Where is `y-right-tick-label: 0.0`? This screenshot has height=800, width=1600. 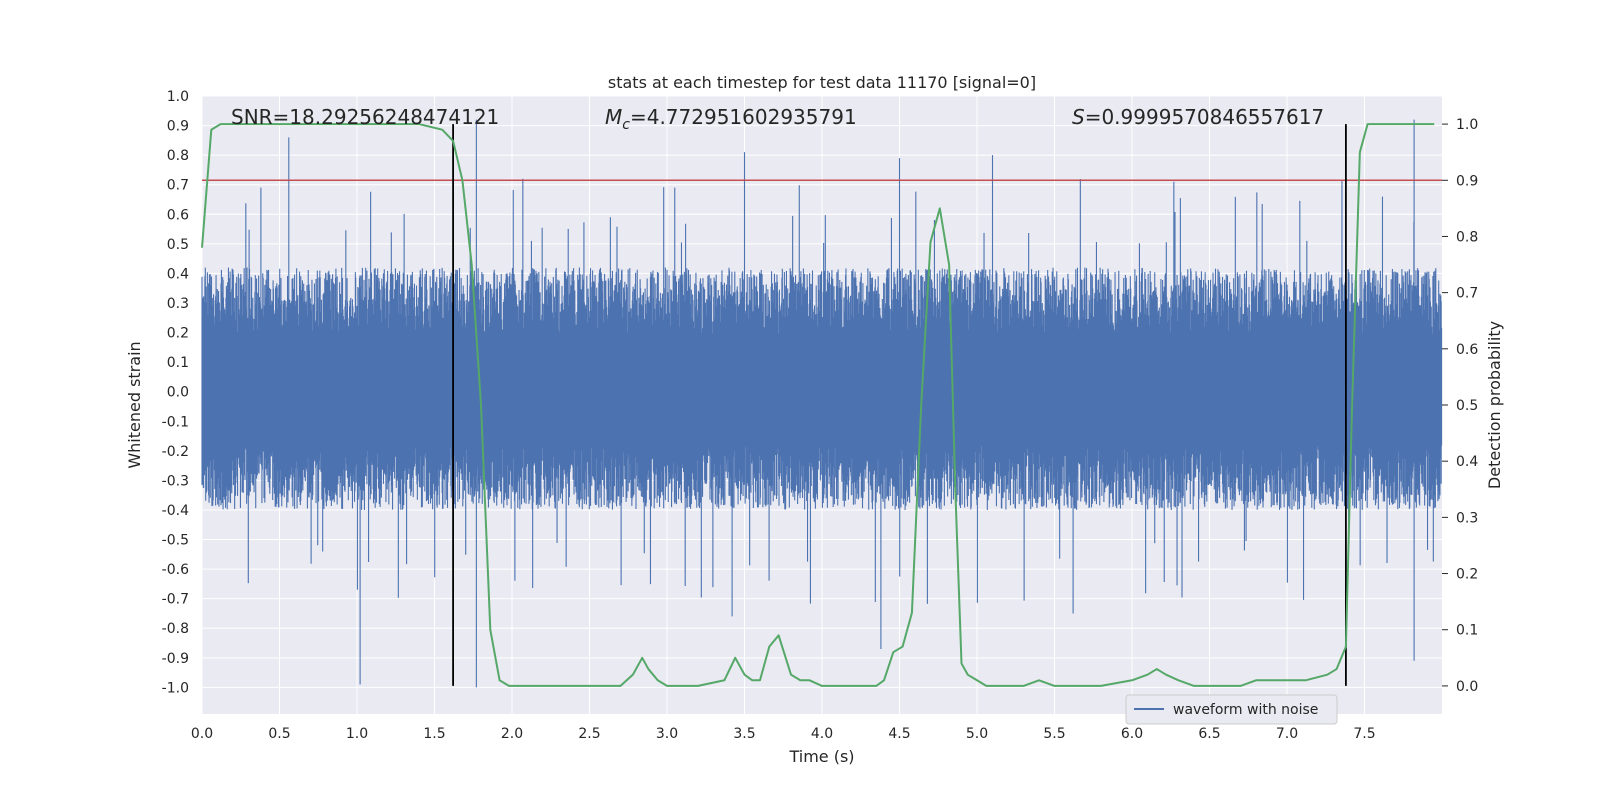 y-right-tick-label: 0.0 is located at coordinates (1467, 687).